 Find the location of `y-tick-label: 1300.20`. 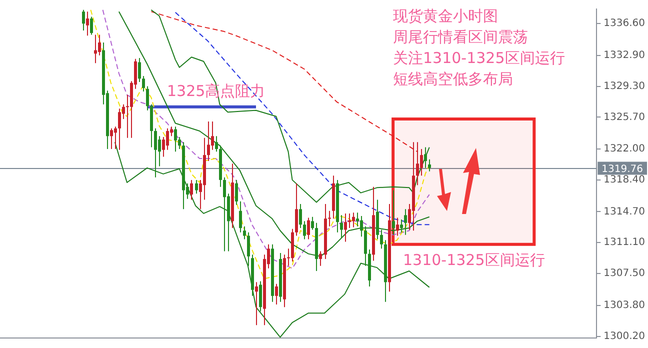

y-tick-label: 1300.20 is located at coordinates (625, 336).